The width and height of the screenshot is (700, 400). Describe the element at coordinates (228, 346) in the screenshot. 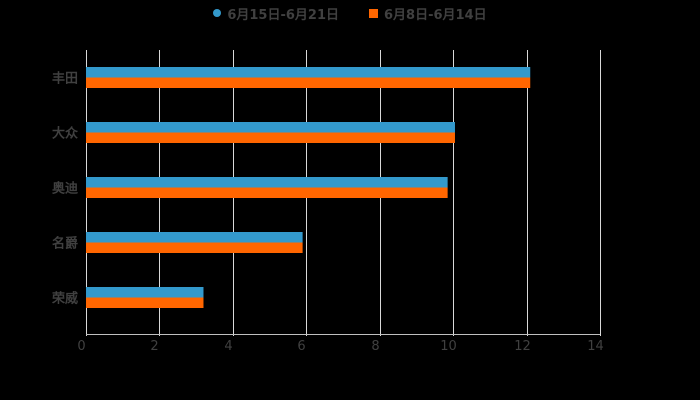

I see `x-tick-label: 4` at that location.